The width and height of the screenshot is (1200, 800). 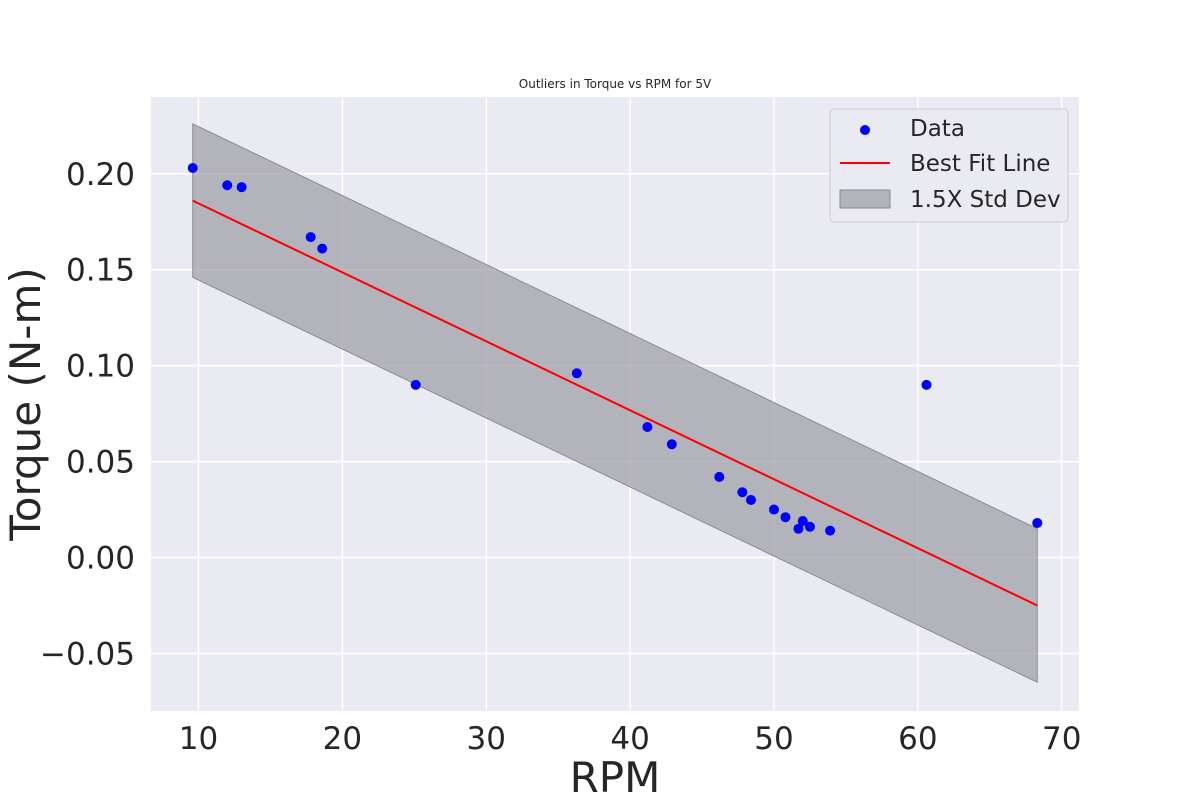 What do you see at coordinates (865, 130) in the screenshot?
I see `legend-data-marker` at bounding box center [865, 130].